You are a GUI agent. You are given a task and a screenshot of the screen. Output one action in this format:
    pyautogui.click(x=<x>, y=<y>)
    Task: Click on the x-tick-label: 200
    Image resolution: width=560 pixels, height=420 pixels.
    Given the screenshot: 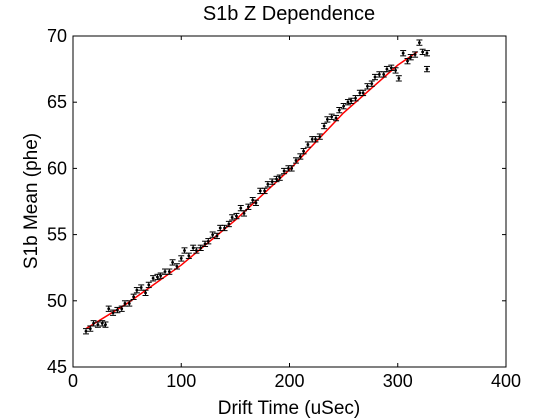 What is the action you would take?
    pyautogui.click(x=289, y=381)
    